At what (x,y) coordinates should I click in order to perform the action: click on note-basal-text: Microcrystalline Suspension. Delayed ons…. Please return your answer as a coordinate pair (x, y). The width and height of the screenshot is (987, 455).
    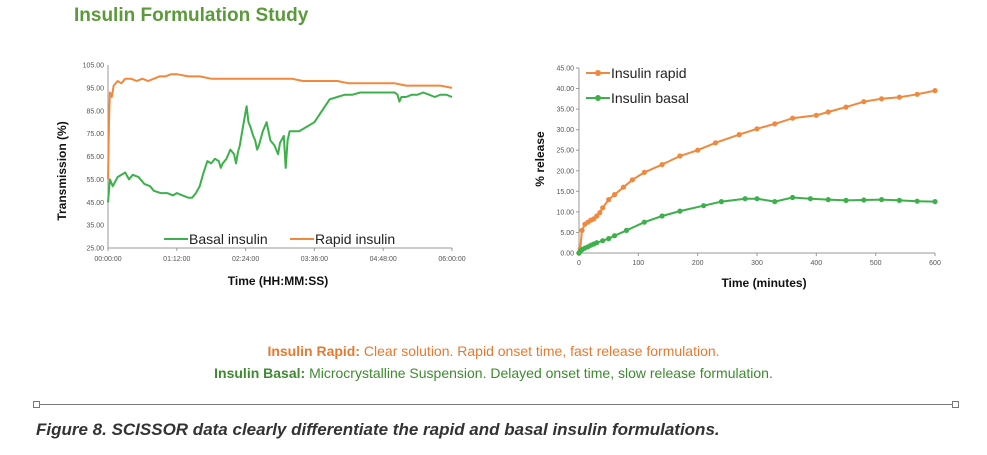
    Looking at the image, I should click on (539, 373).